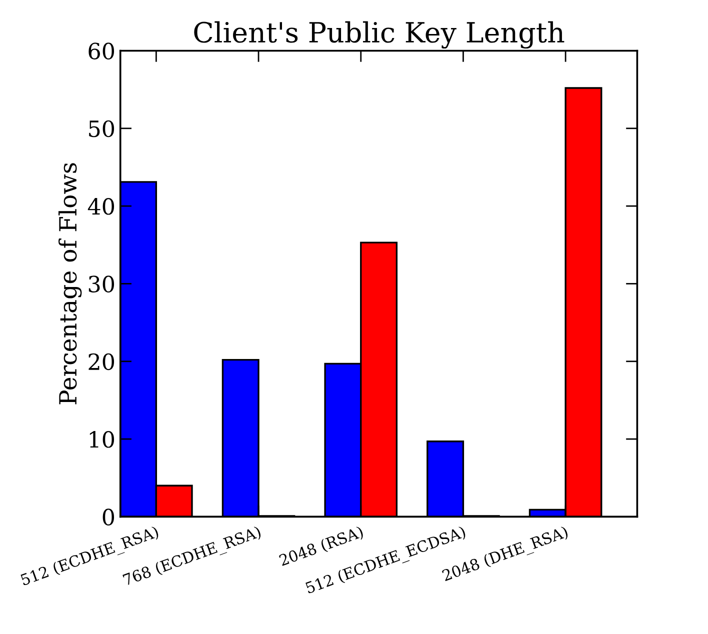 The image size is (708, 634). What do you see at coordinates (101, 206) in the screenshot?
I see `y-tick-label: 40` at bounding box center [101, 206].